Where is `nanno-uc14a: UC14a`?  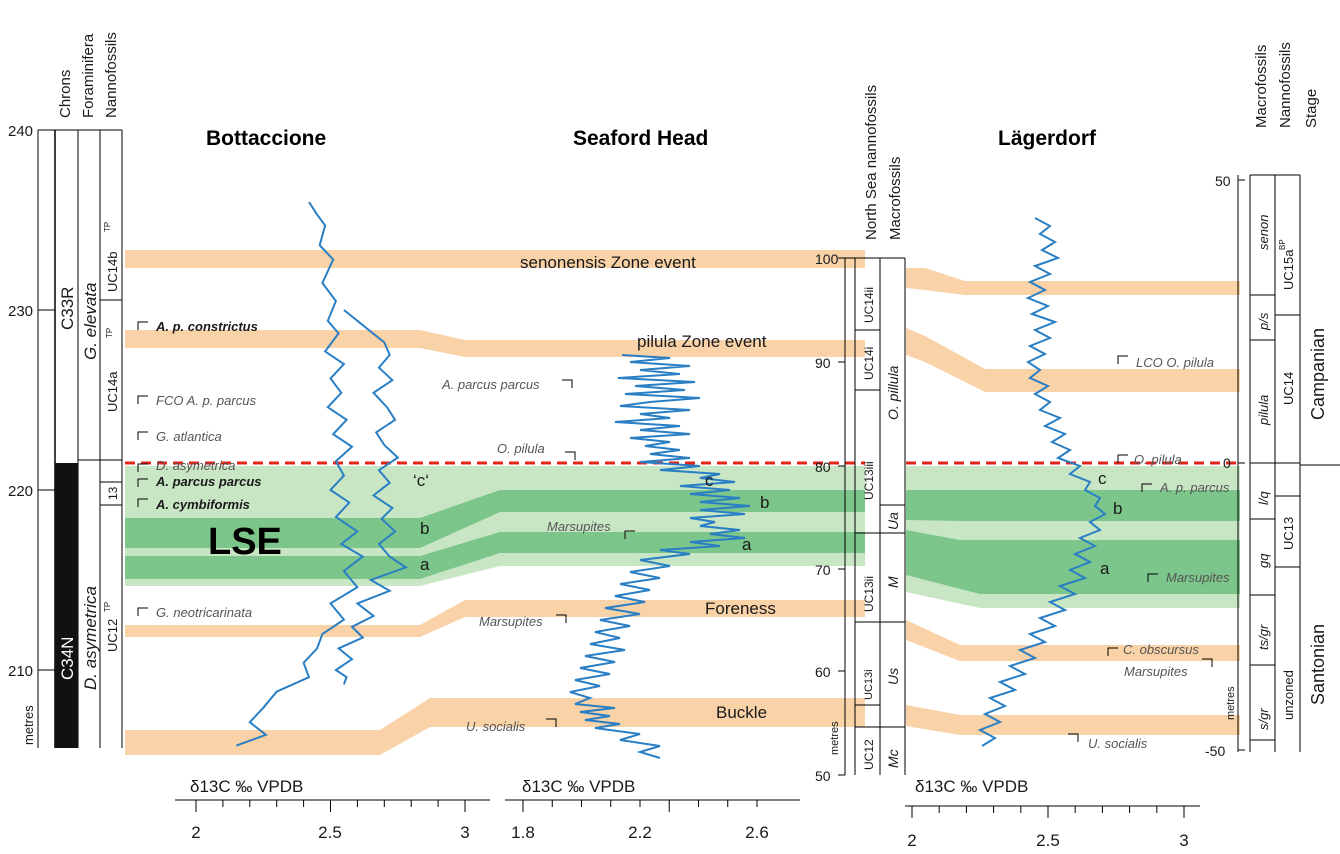
nanno-uc14a: UC14a is located at coordinates (112, 391).